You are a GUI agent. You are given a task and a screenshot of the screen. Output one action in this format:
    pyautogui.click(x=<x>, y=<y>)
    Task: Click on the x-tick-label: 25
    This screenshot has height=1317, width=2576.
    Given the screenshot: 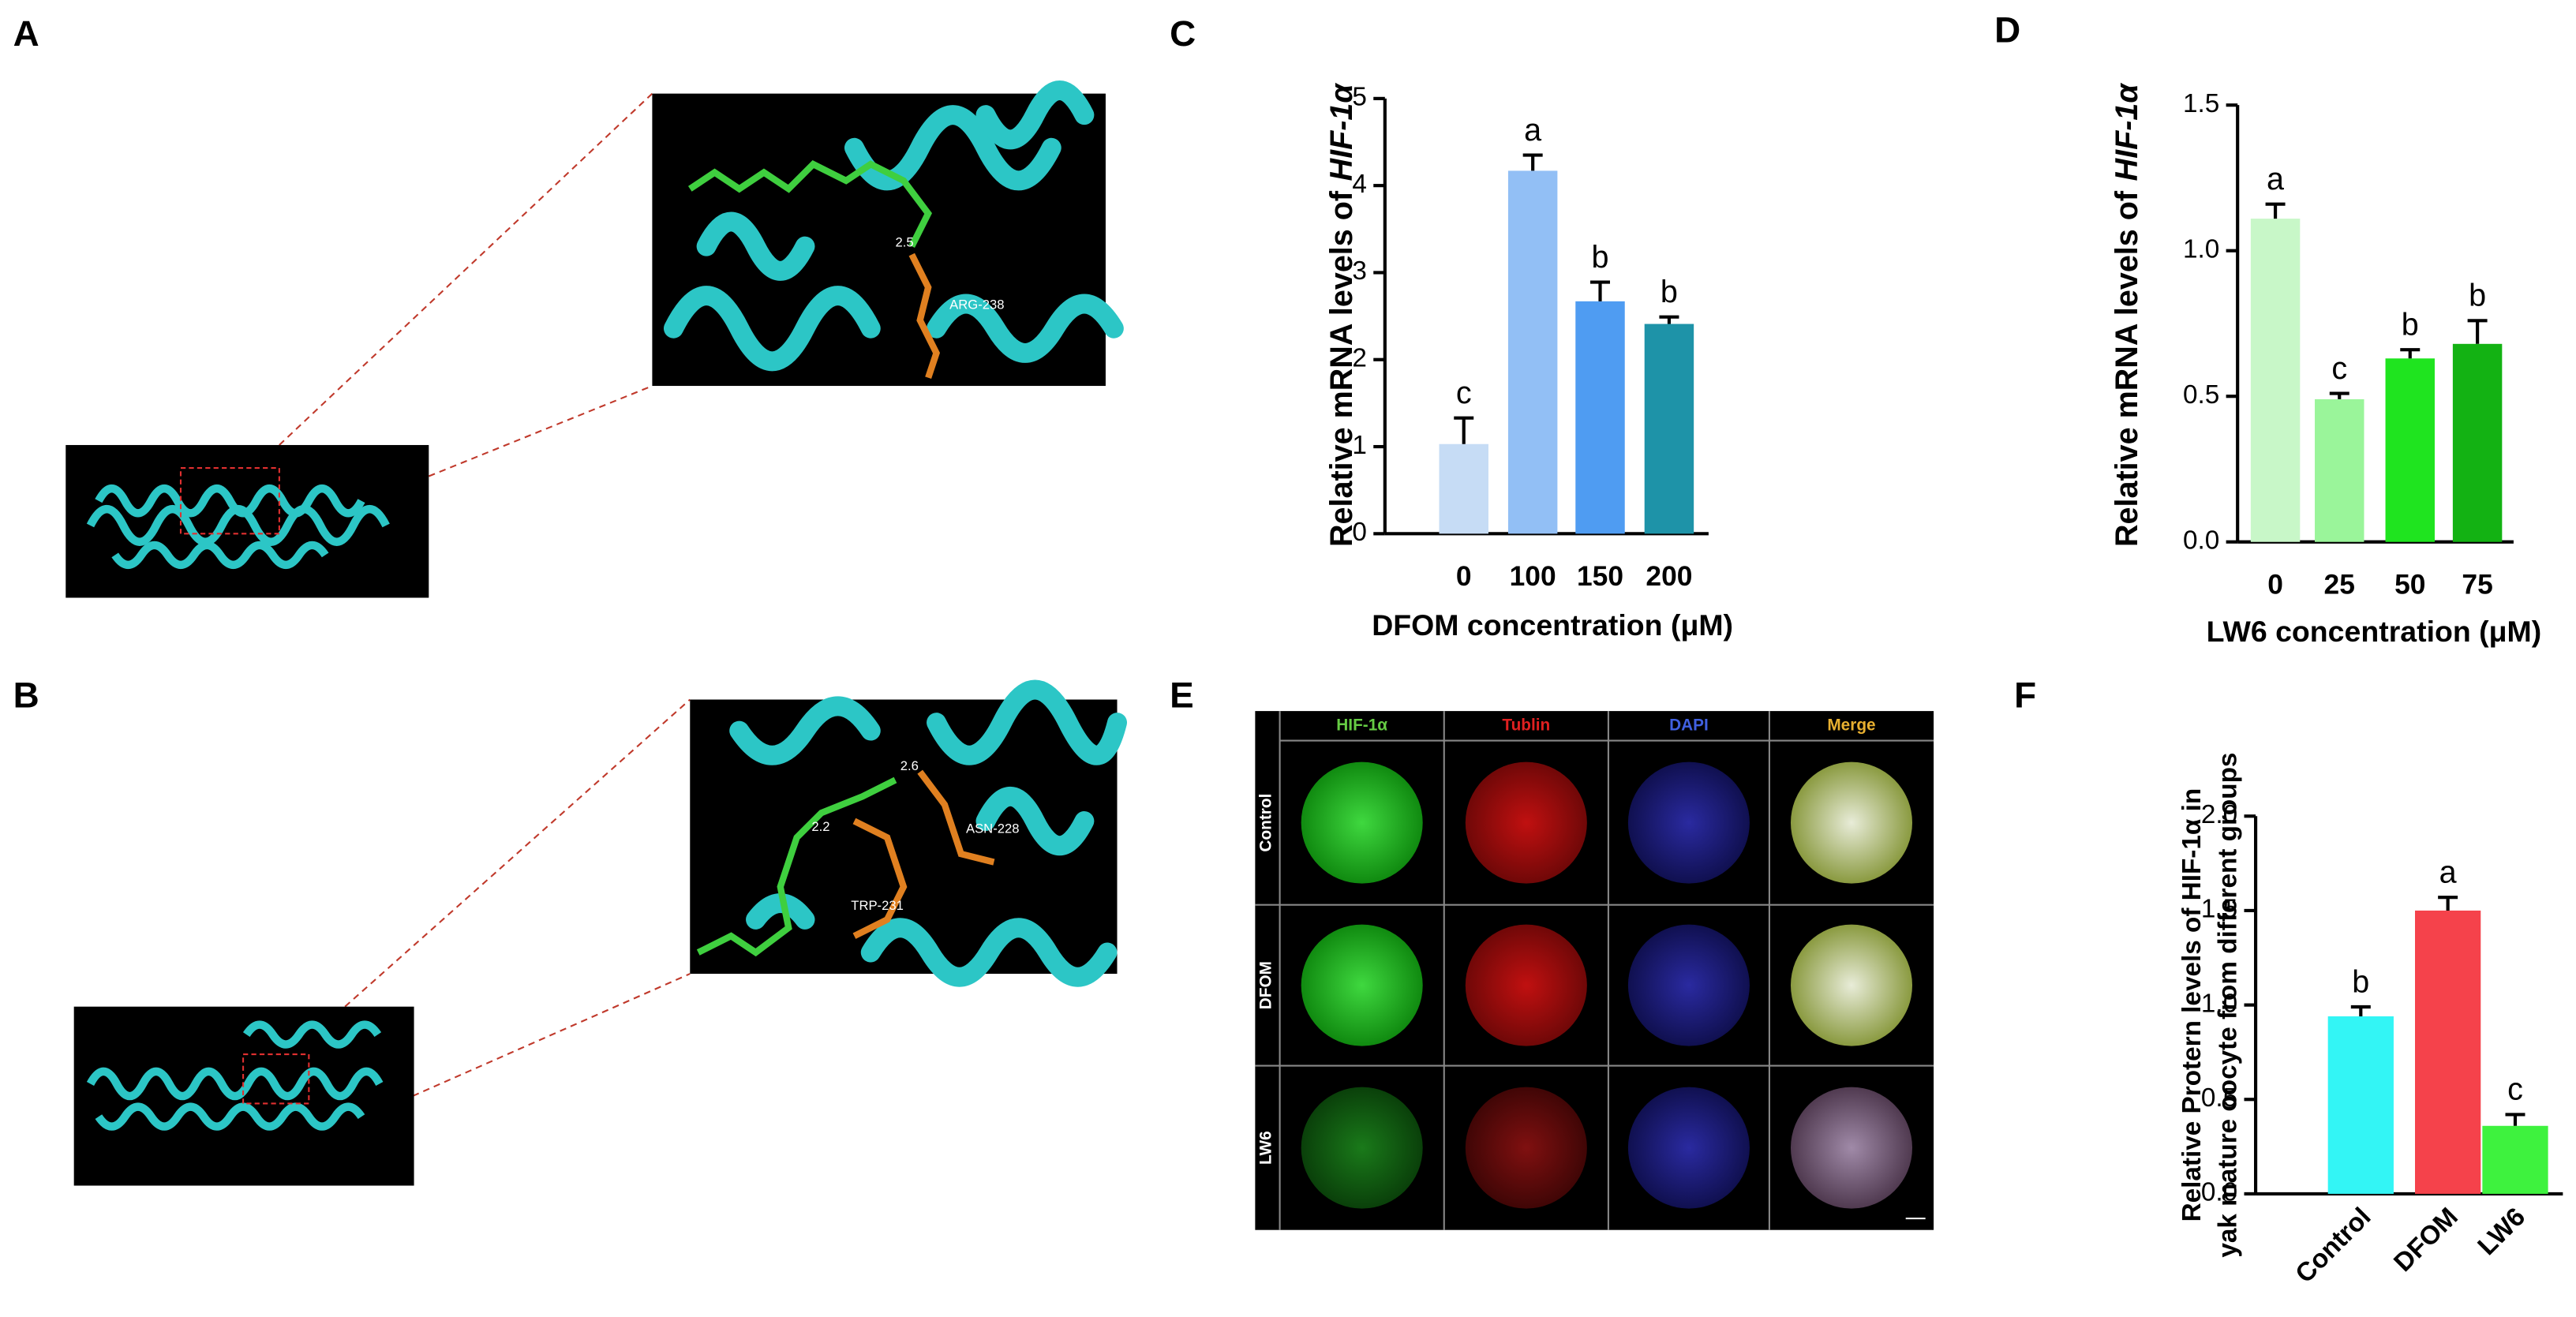 What is the action you would take?
    pyautogui.click(x=2339, y=584)
    